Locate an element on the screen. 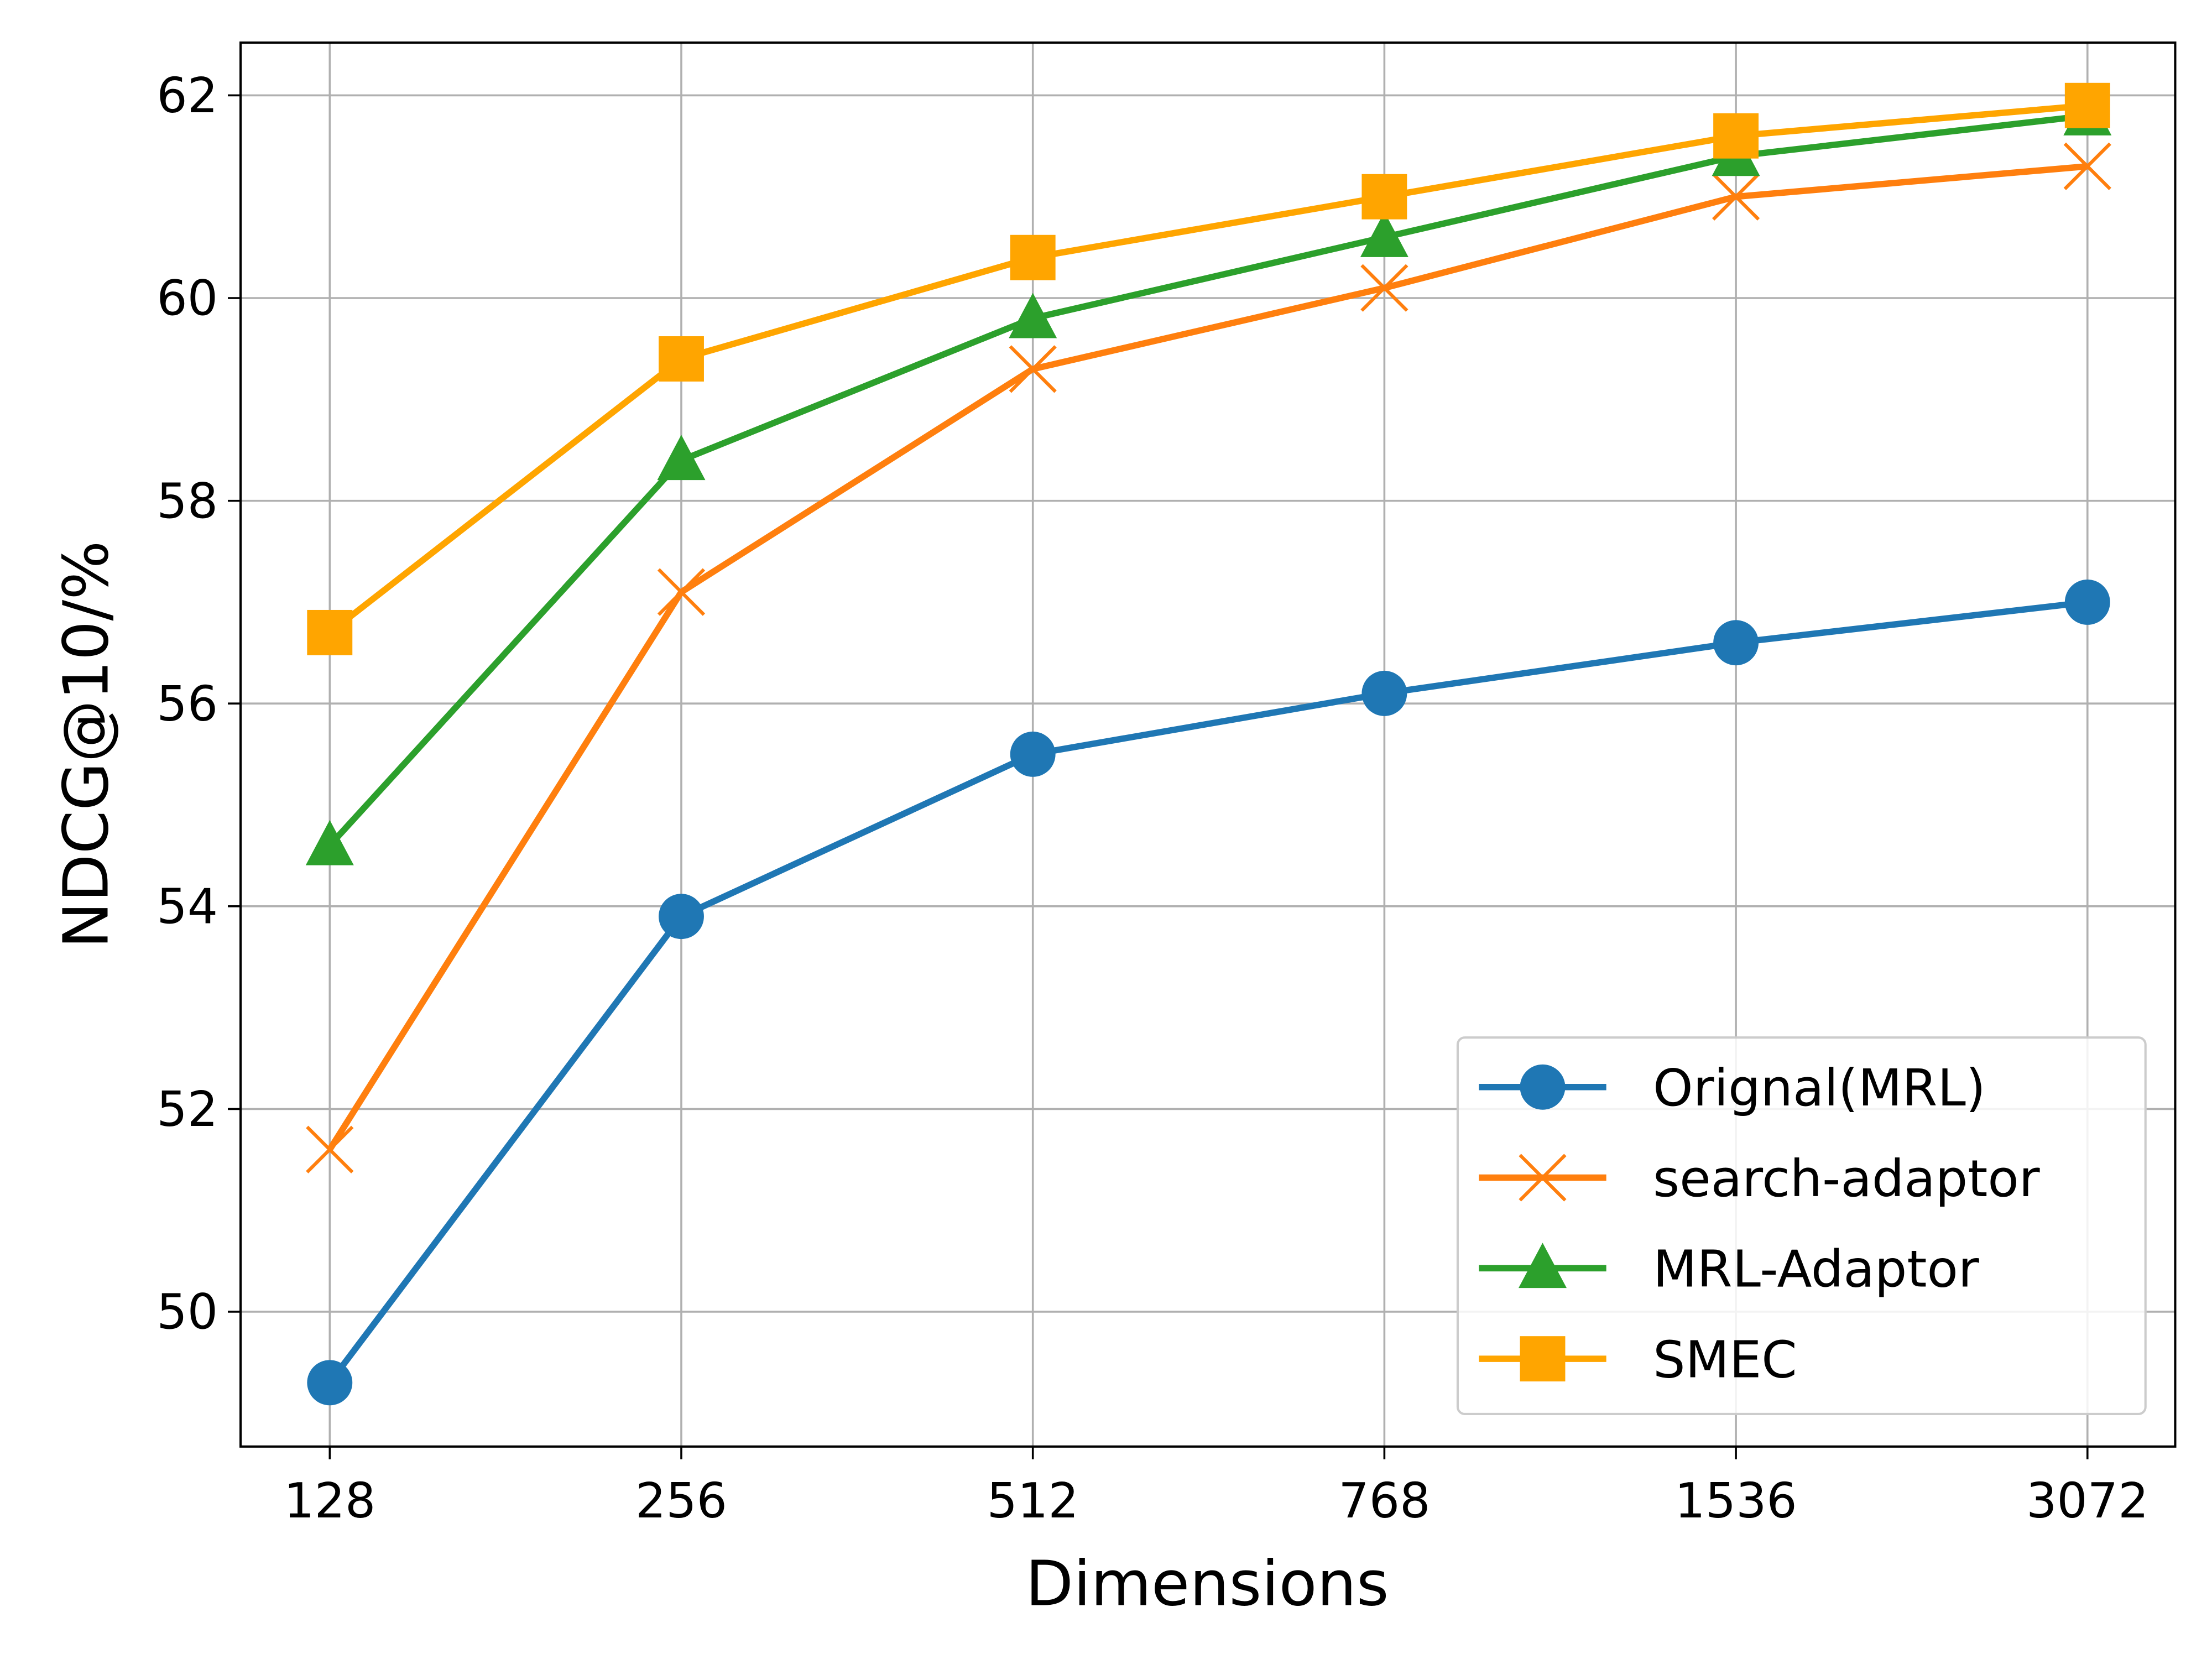  y-tick-label: 52 is located at coordinates (187, 1110).